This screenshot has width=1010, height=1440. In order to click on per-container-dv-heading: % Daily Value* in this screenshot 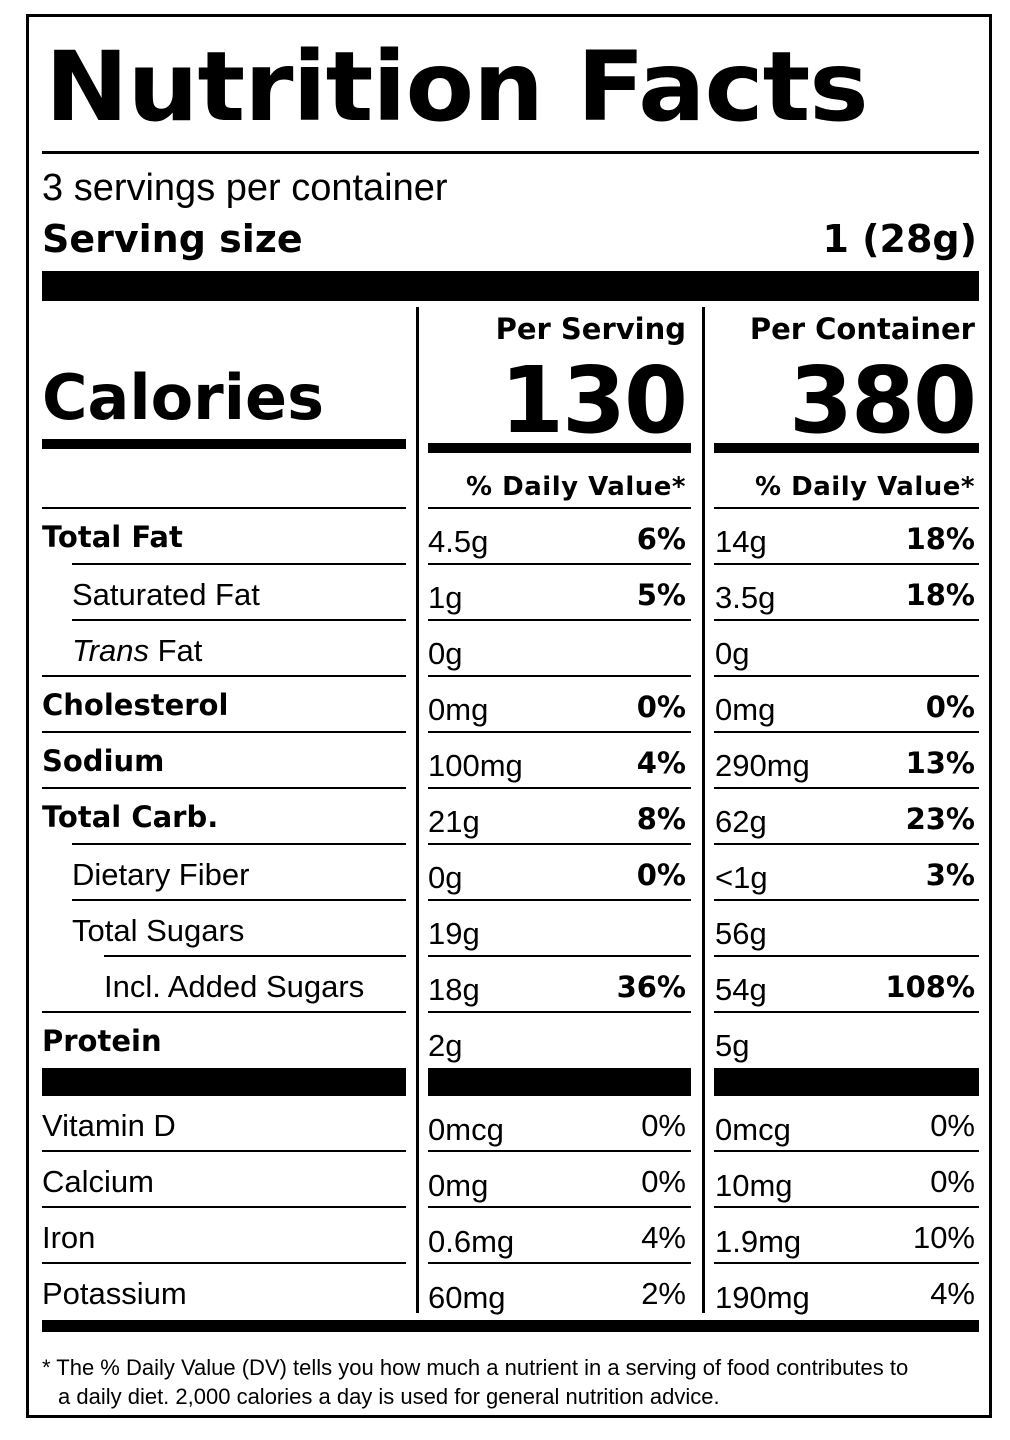, I will do `click(865, 487)`.